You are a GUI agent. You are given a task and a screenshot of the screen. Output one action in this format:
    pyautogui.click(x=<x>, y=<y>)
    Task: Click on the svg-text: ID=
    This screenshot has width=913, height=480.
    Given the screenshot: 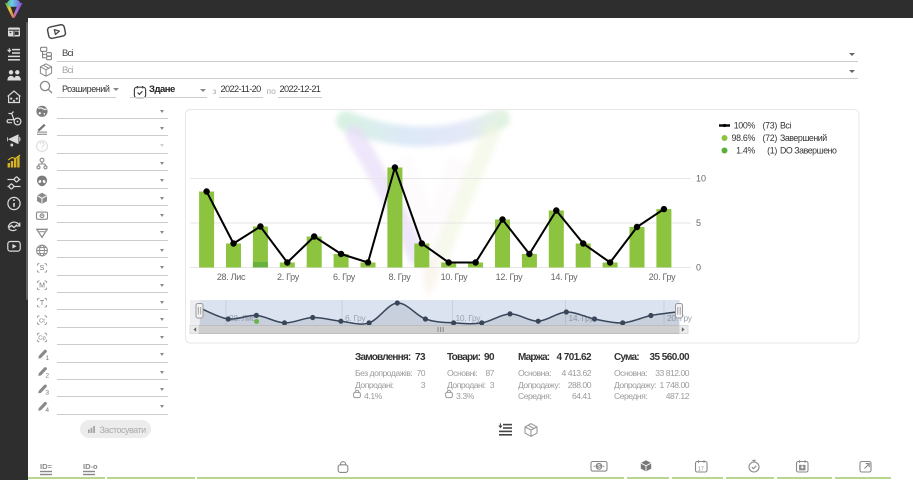 What is the action you would take?
    pyautogui.click(x=46, y=466)
    